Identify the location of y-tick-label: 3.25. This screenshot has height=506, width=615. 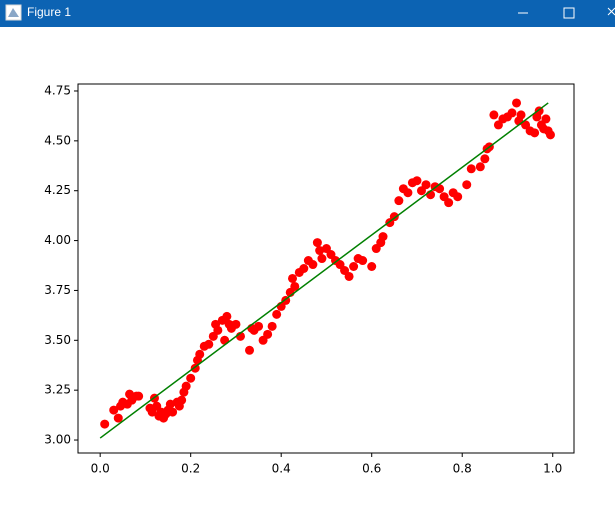
(57, 390).